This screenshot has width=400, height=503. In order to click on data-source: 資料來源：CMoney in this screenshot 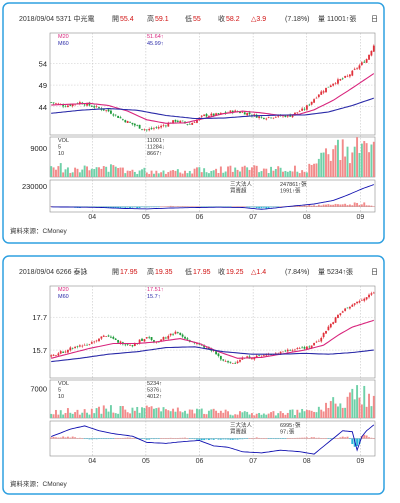, I will do `click(38, 230)`.